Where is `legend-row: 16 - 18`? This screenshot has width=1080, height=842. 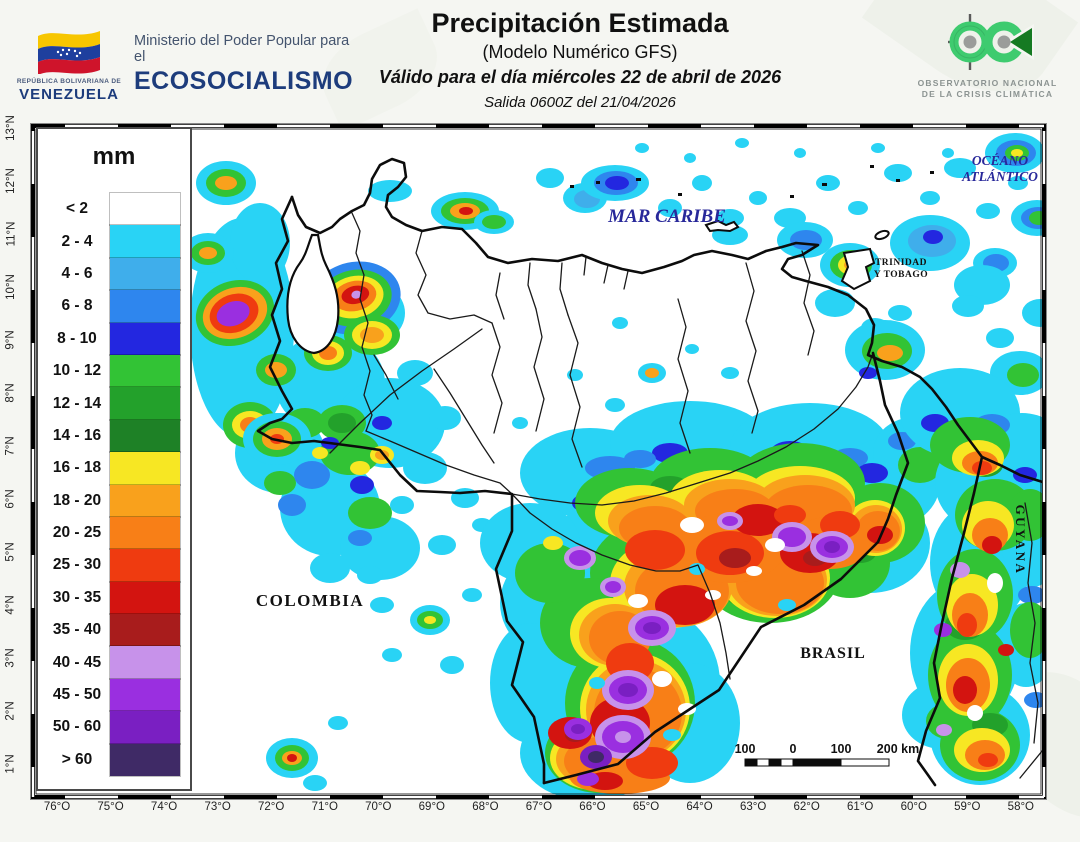
legend-row: 16 - 18 is located at coordinates (114, 468).